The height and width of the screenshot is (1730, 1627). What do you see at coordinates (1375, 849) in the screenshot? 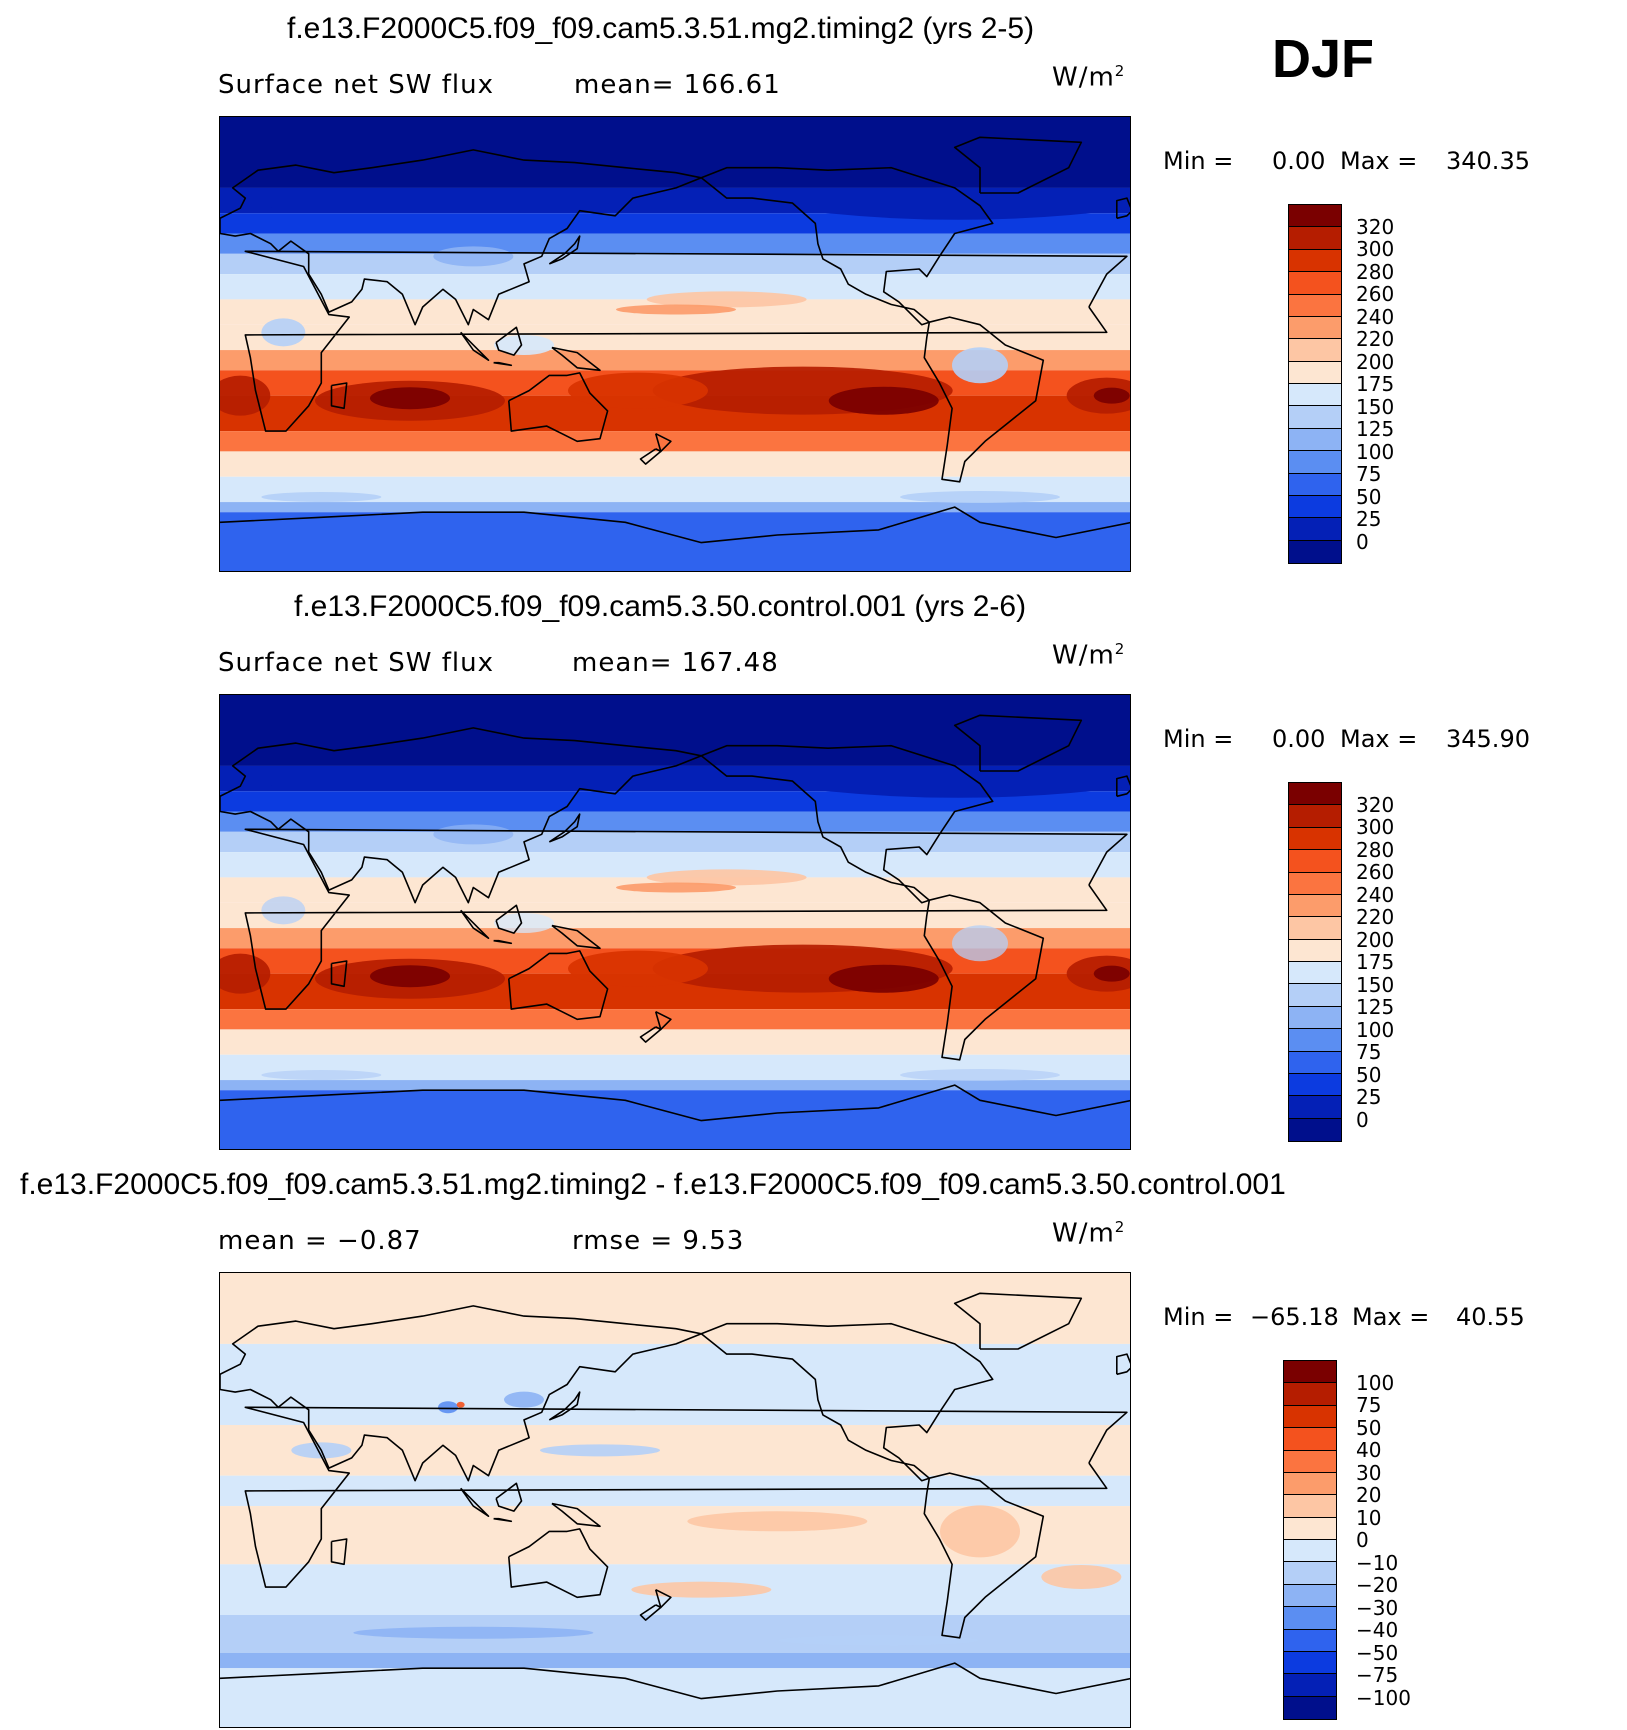
I see `colorbar-level-label: 280` at bounding box center [1375, 849].